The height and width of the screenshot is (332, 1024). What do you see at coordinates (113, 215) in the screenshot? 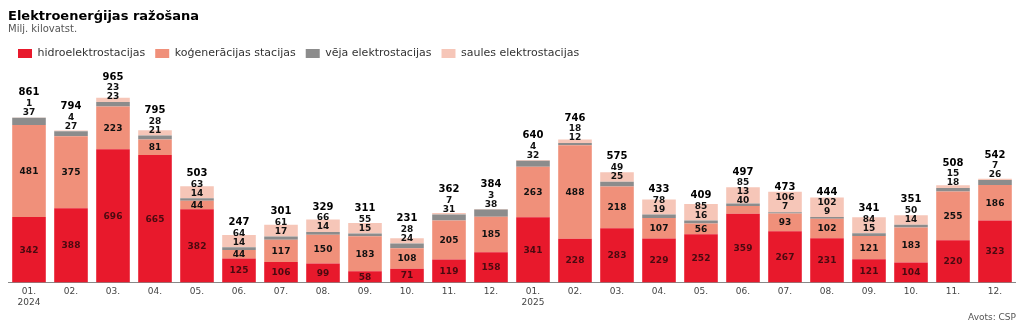
I see `data-label: 696` at bounding box center [113, 215].